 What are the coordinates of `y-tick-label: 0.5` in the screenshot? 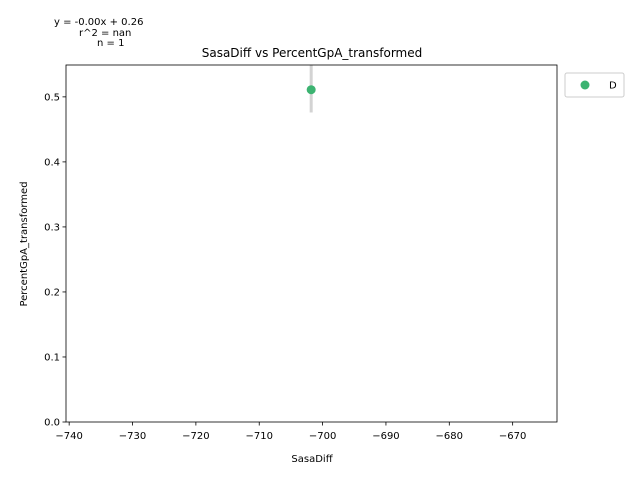 It's located at (52, 97).